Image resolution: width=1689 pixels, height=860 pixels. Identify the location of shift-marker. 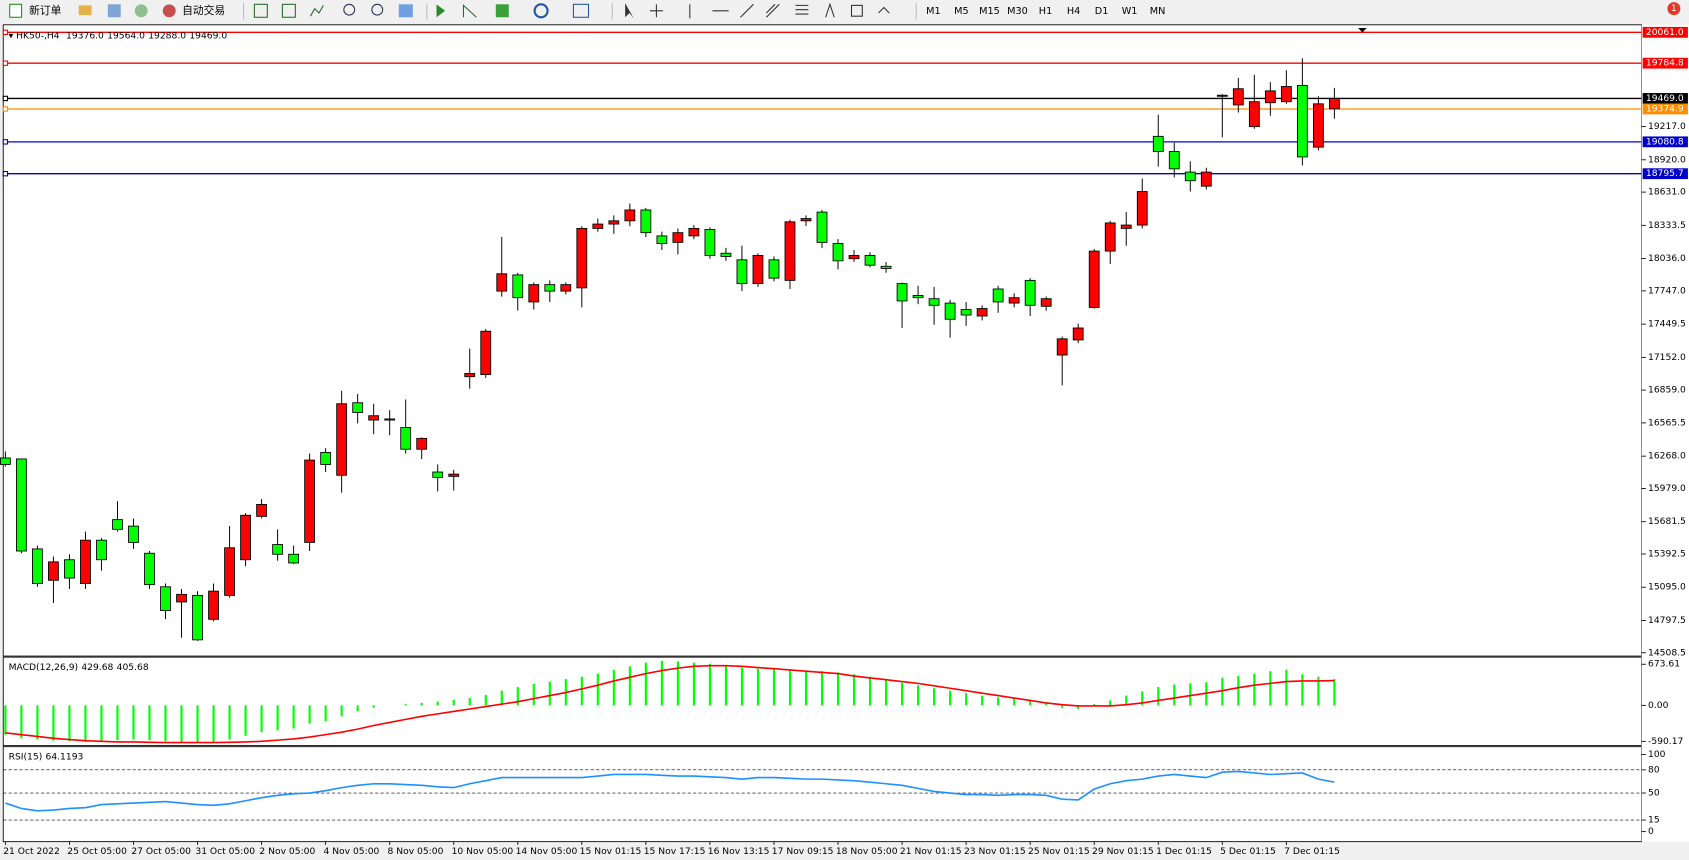
(1362, 30).